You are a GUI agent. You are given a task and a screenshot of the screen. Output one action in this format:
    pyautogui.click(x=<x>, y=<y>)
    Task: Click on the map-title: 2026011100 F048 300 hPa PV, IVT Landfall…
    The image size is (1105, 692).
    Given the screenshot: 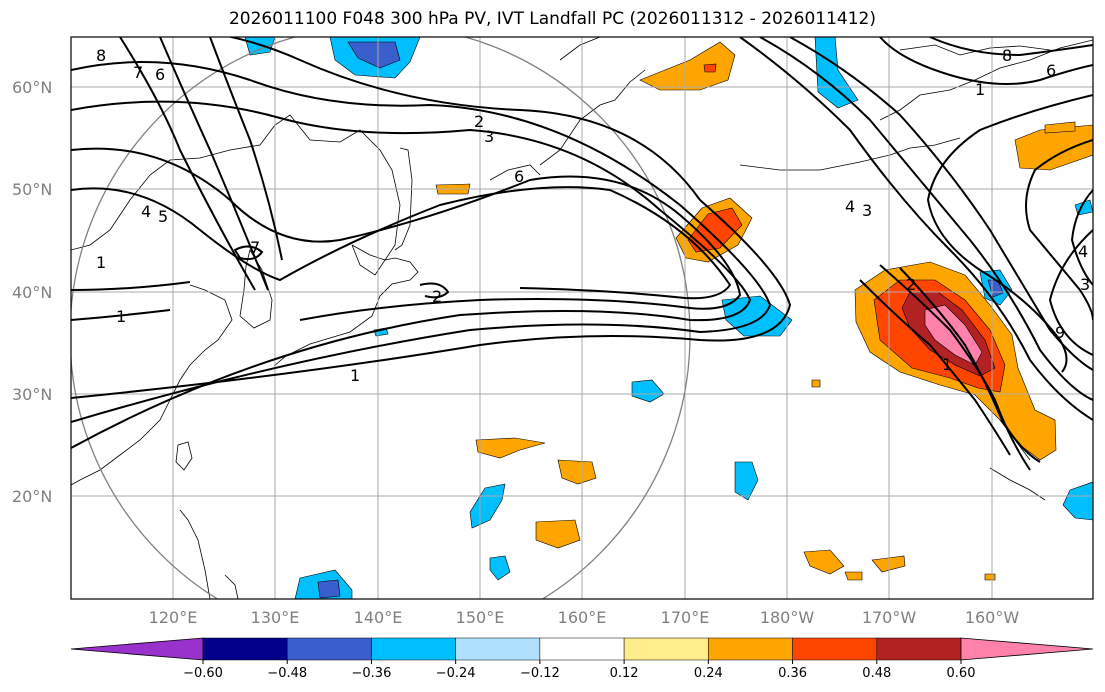 What is the action you would take?
    pyautogui.click(x=552, y=19)
    